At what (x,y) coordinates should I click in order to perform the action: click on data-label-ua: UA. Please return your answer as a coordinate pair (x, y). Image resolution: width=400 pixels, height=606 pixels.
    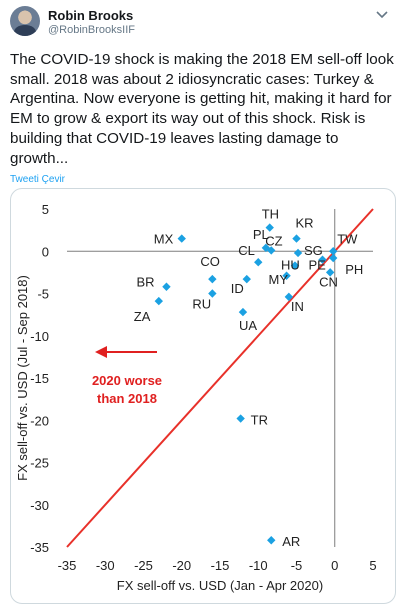
    Looking at the image, I should click on (248, 325).